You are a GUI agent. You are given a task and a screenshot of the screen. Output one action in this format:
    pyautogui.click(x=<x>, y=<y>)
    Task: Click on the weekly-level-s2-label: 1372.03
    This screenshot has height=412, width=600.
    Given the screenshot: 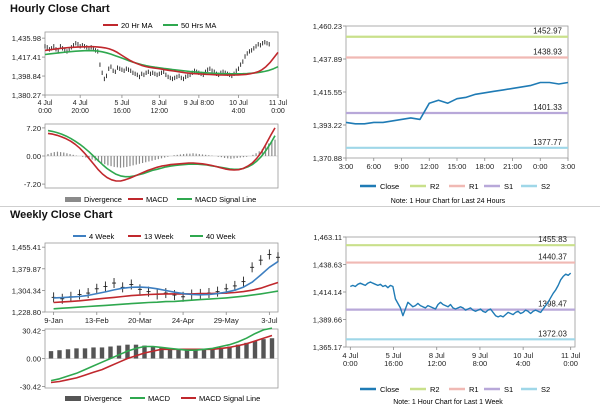 What is the action you would take?
    pyautogui.click(x=552, y=333)
    